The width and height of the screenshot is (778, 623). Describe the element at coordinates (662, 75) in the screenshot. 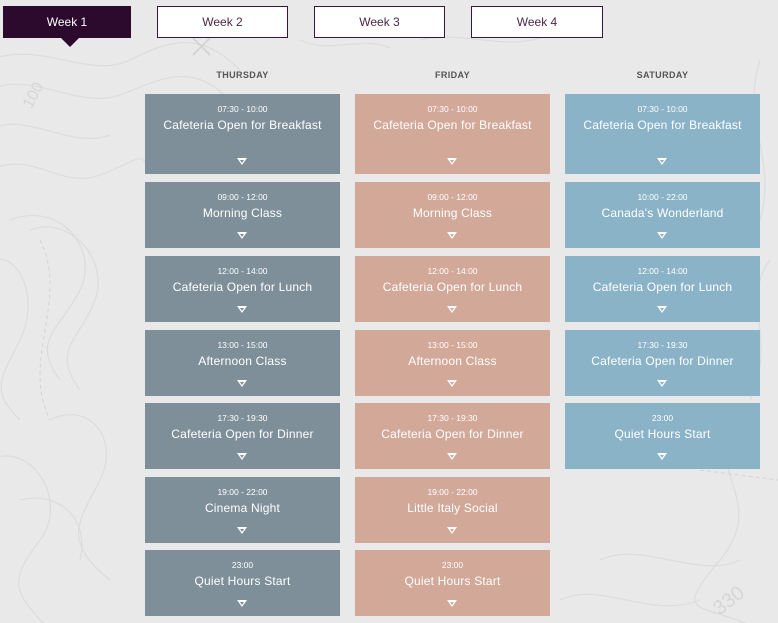

I see `day-heading: SATURDAY` at that location.